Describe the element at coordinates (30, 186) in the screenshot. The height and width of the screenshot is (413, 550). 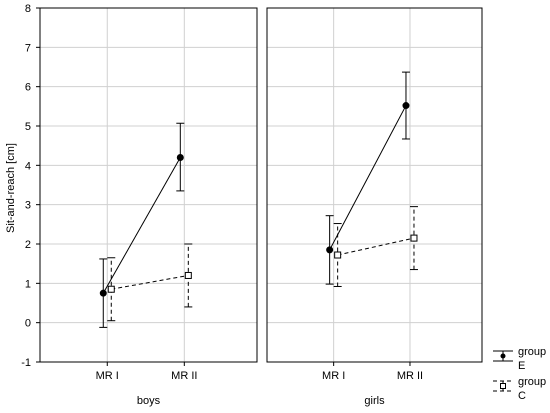
I see `y-axis-ticks: -1 0 1 2 3 4 5 6 7 8` at that location.